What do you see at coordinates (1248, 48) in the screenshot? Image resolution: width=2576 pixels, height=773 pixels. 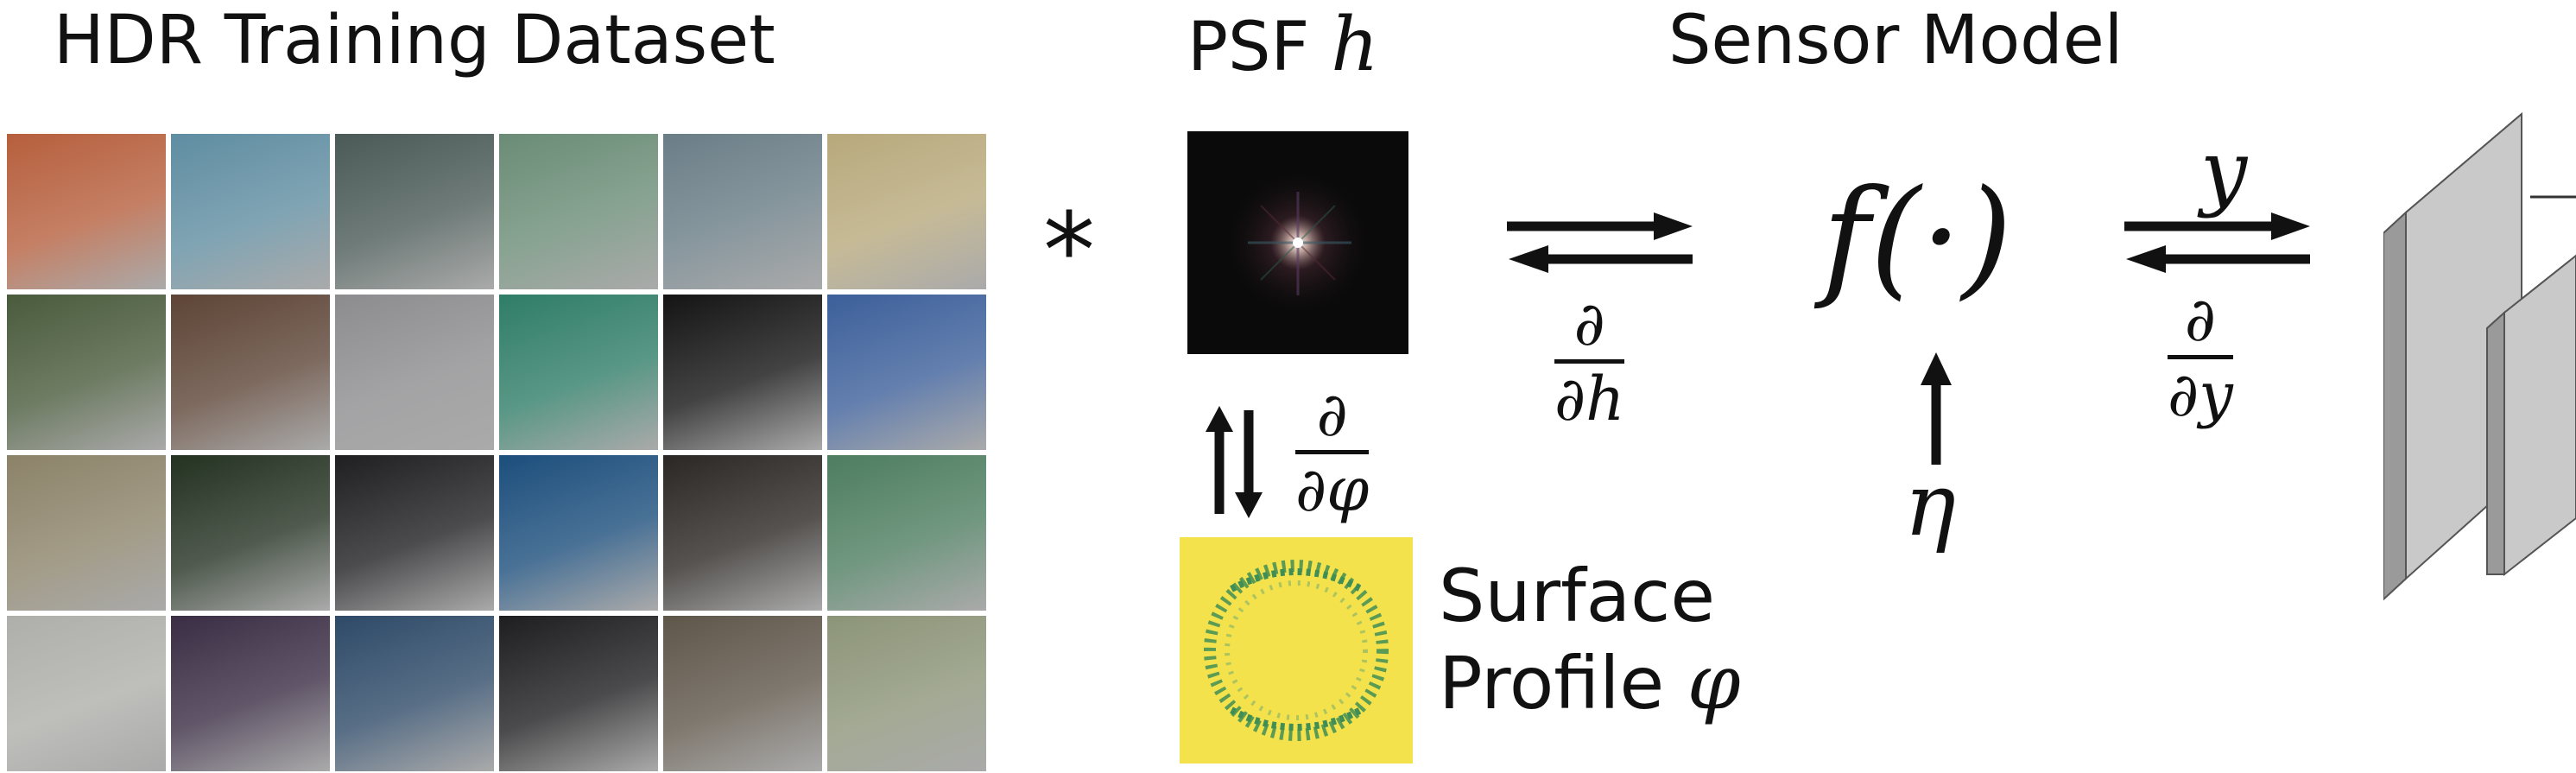 I see `psf-heading-label: PSF` at bounding box center [1248, 48].